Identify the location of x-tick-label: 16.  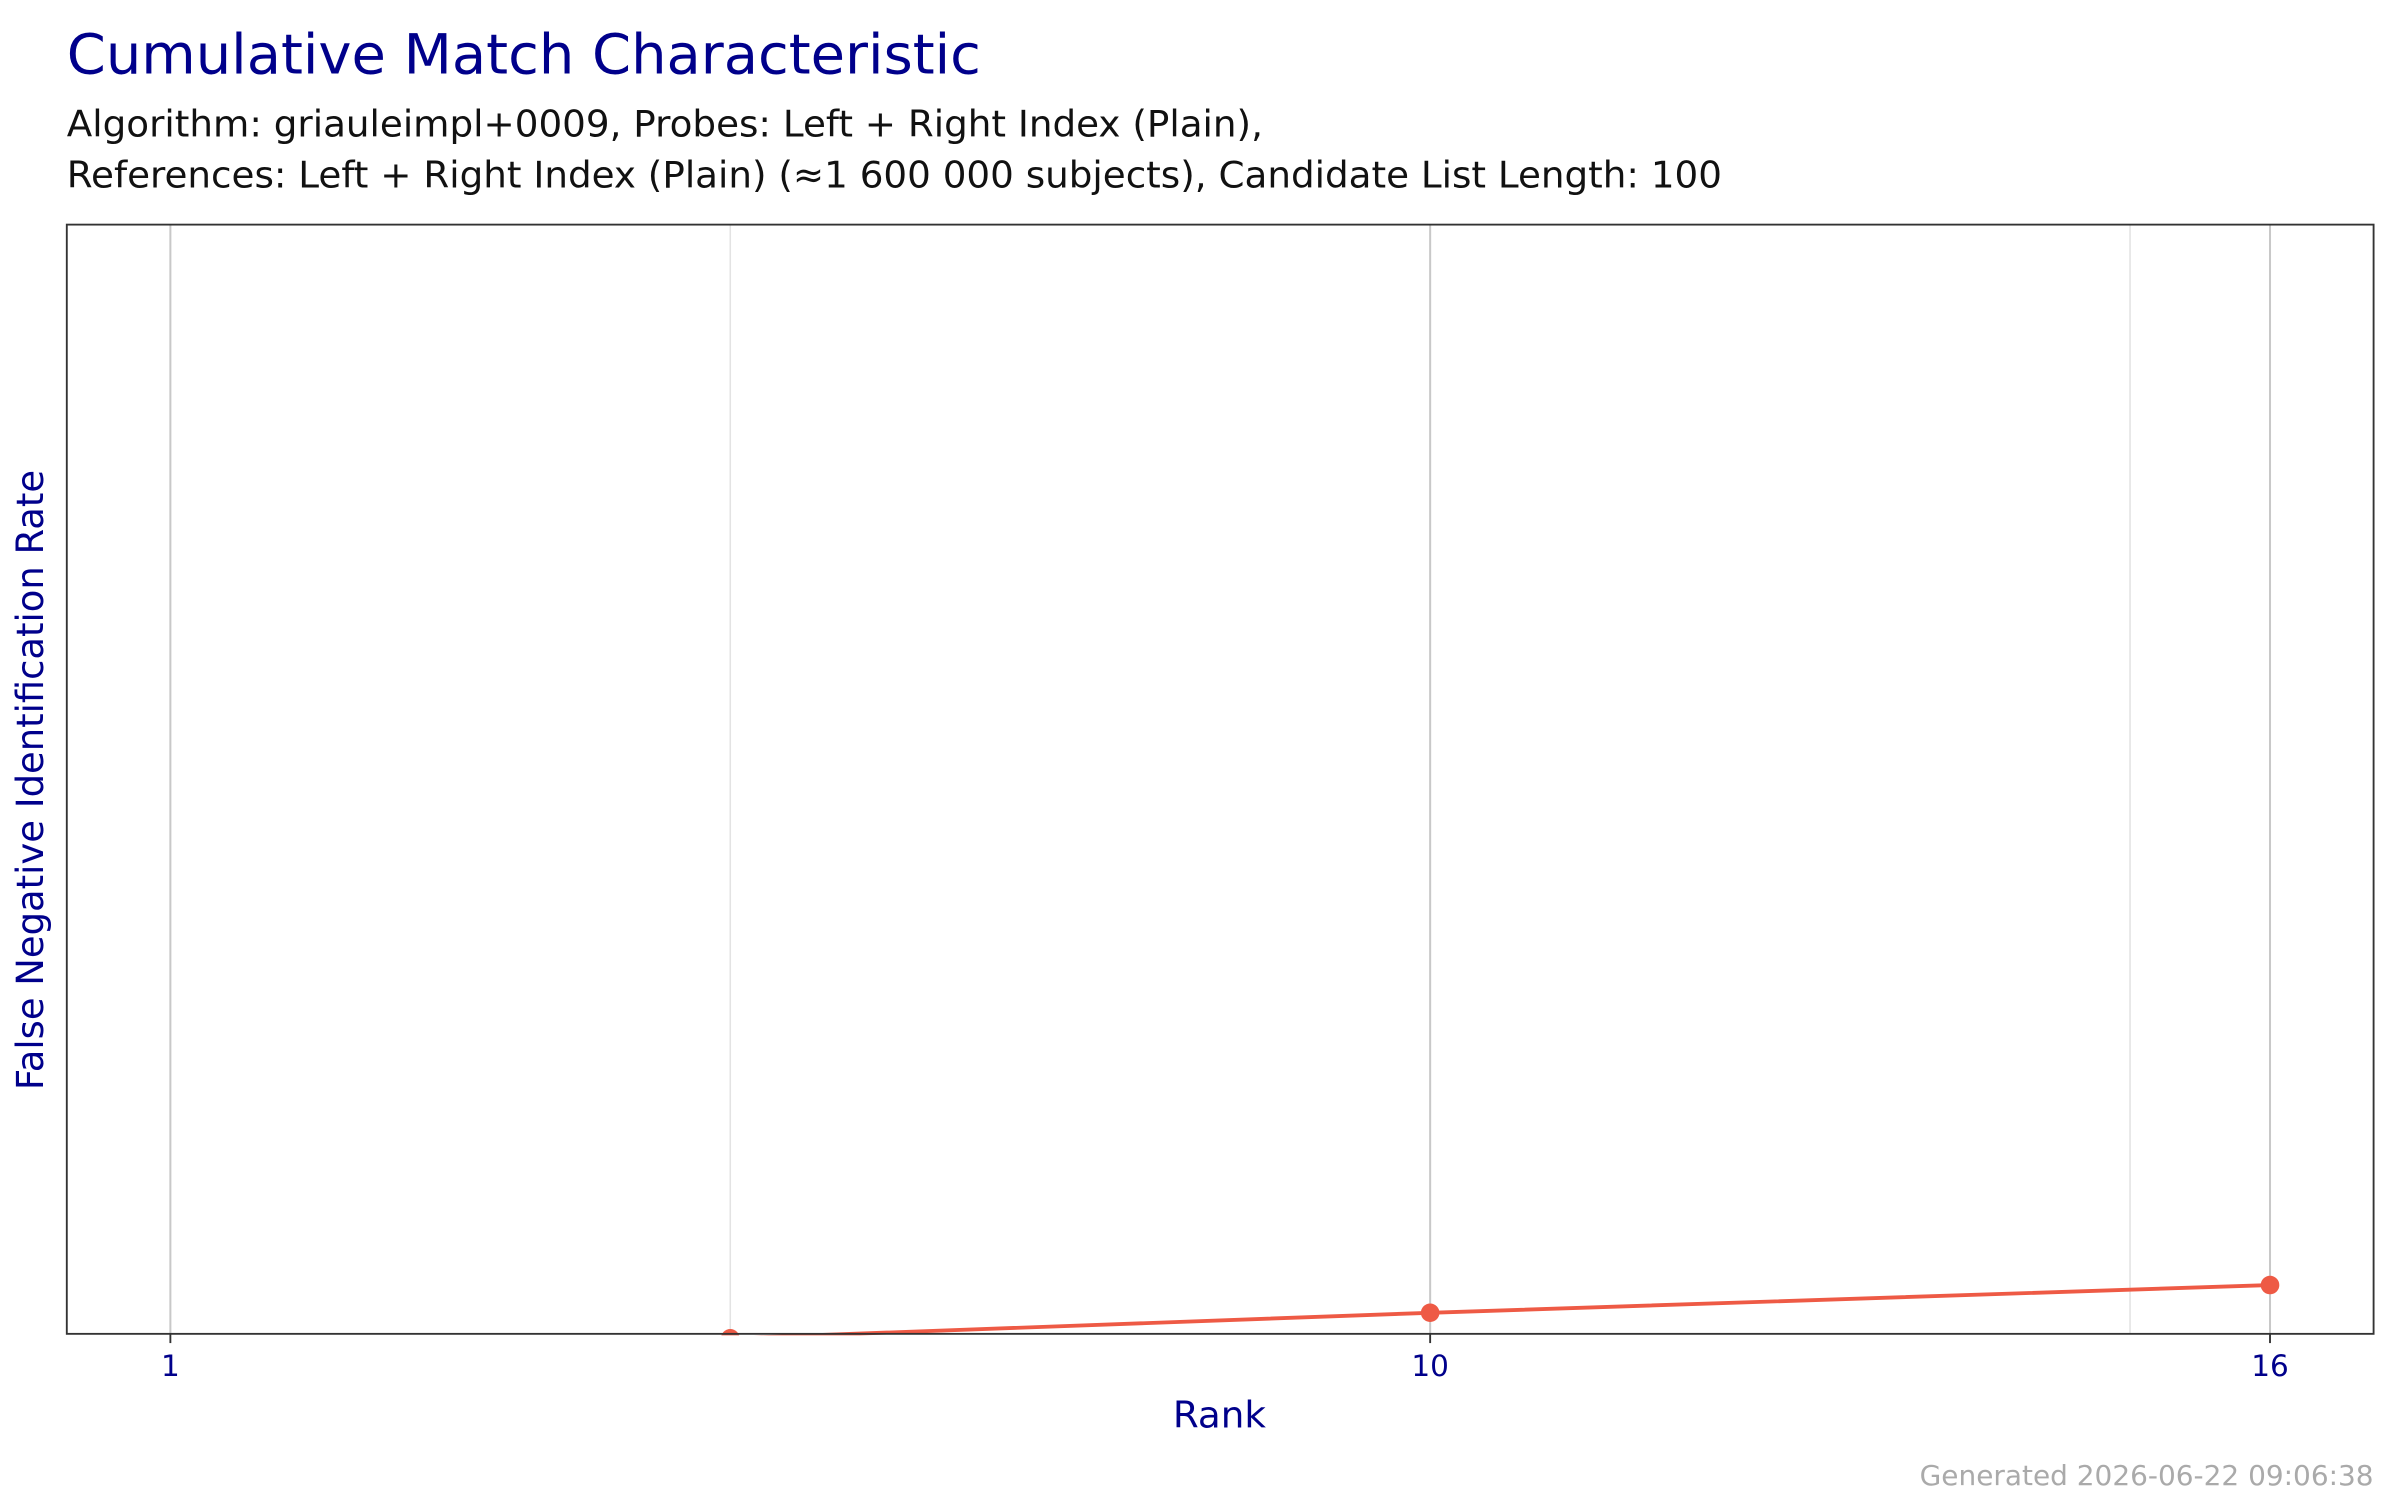
(2270, 1366).